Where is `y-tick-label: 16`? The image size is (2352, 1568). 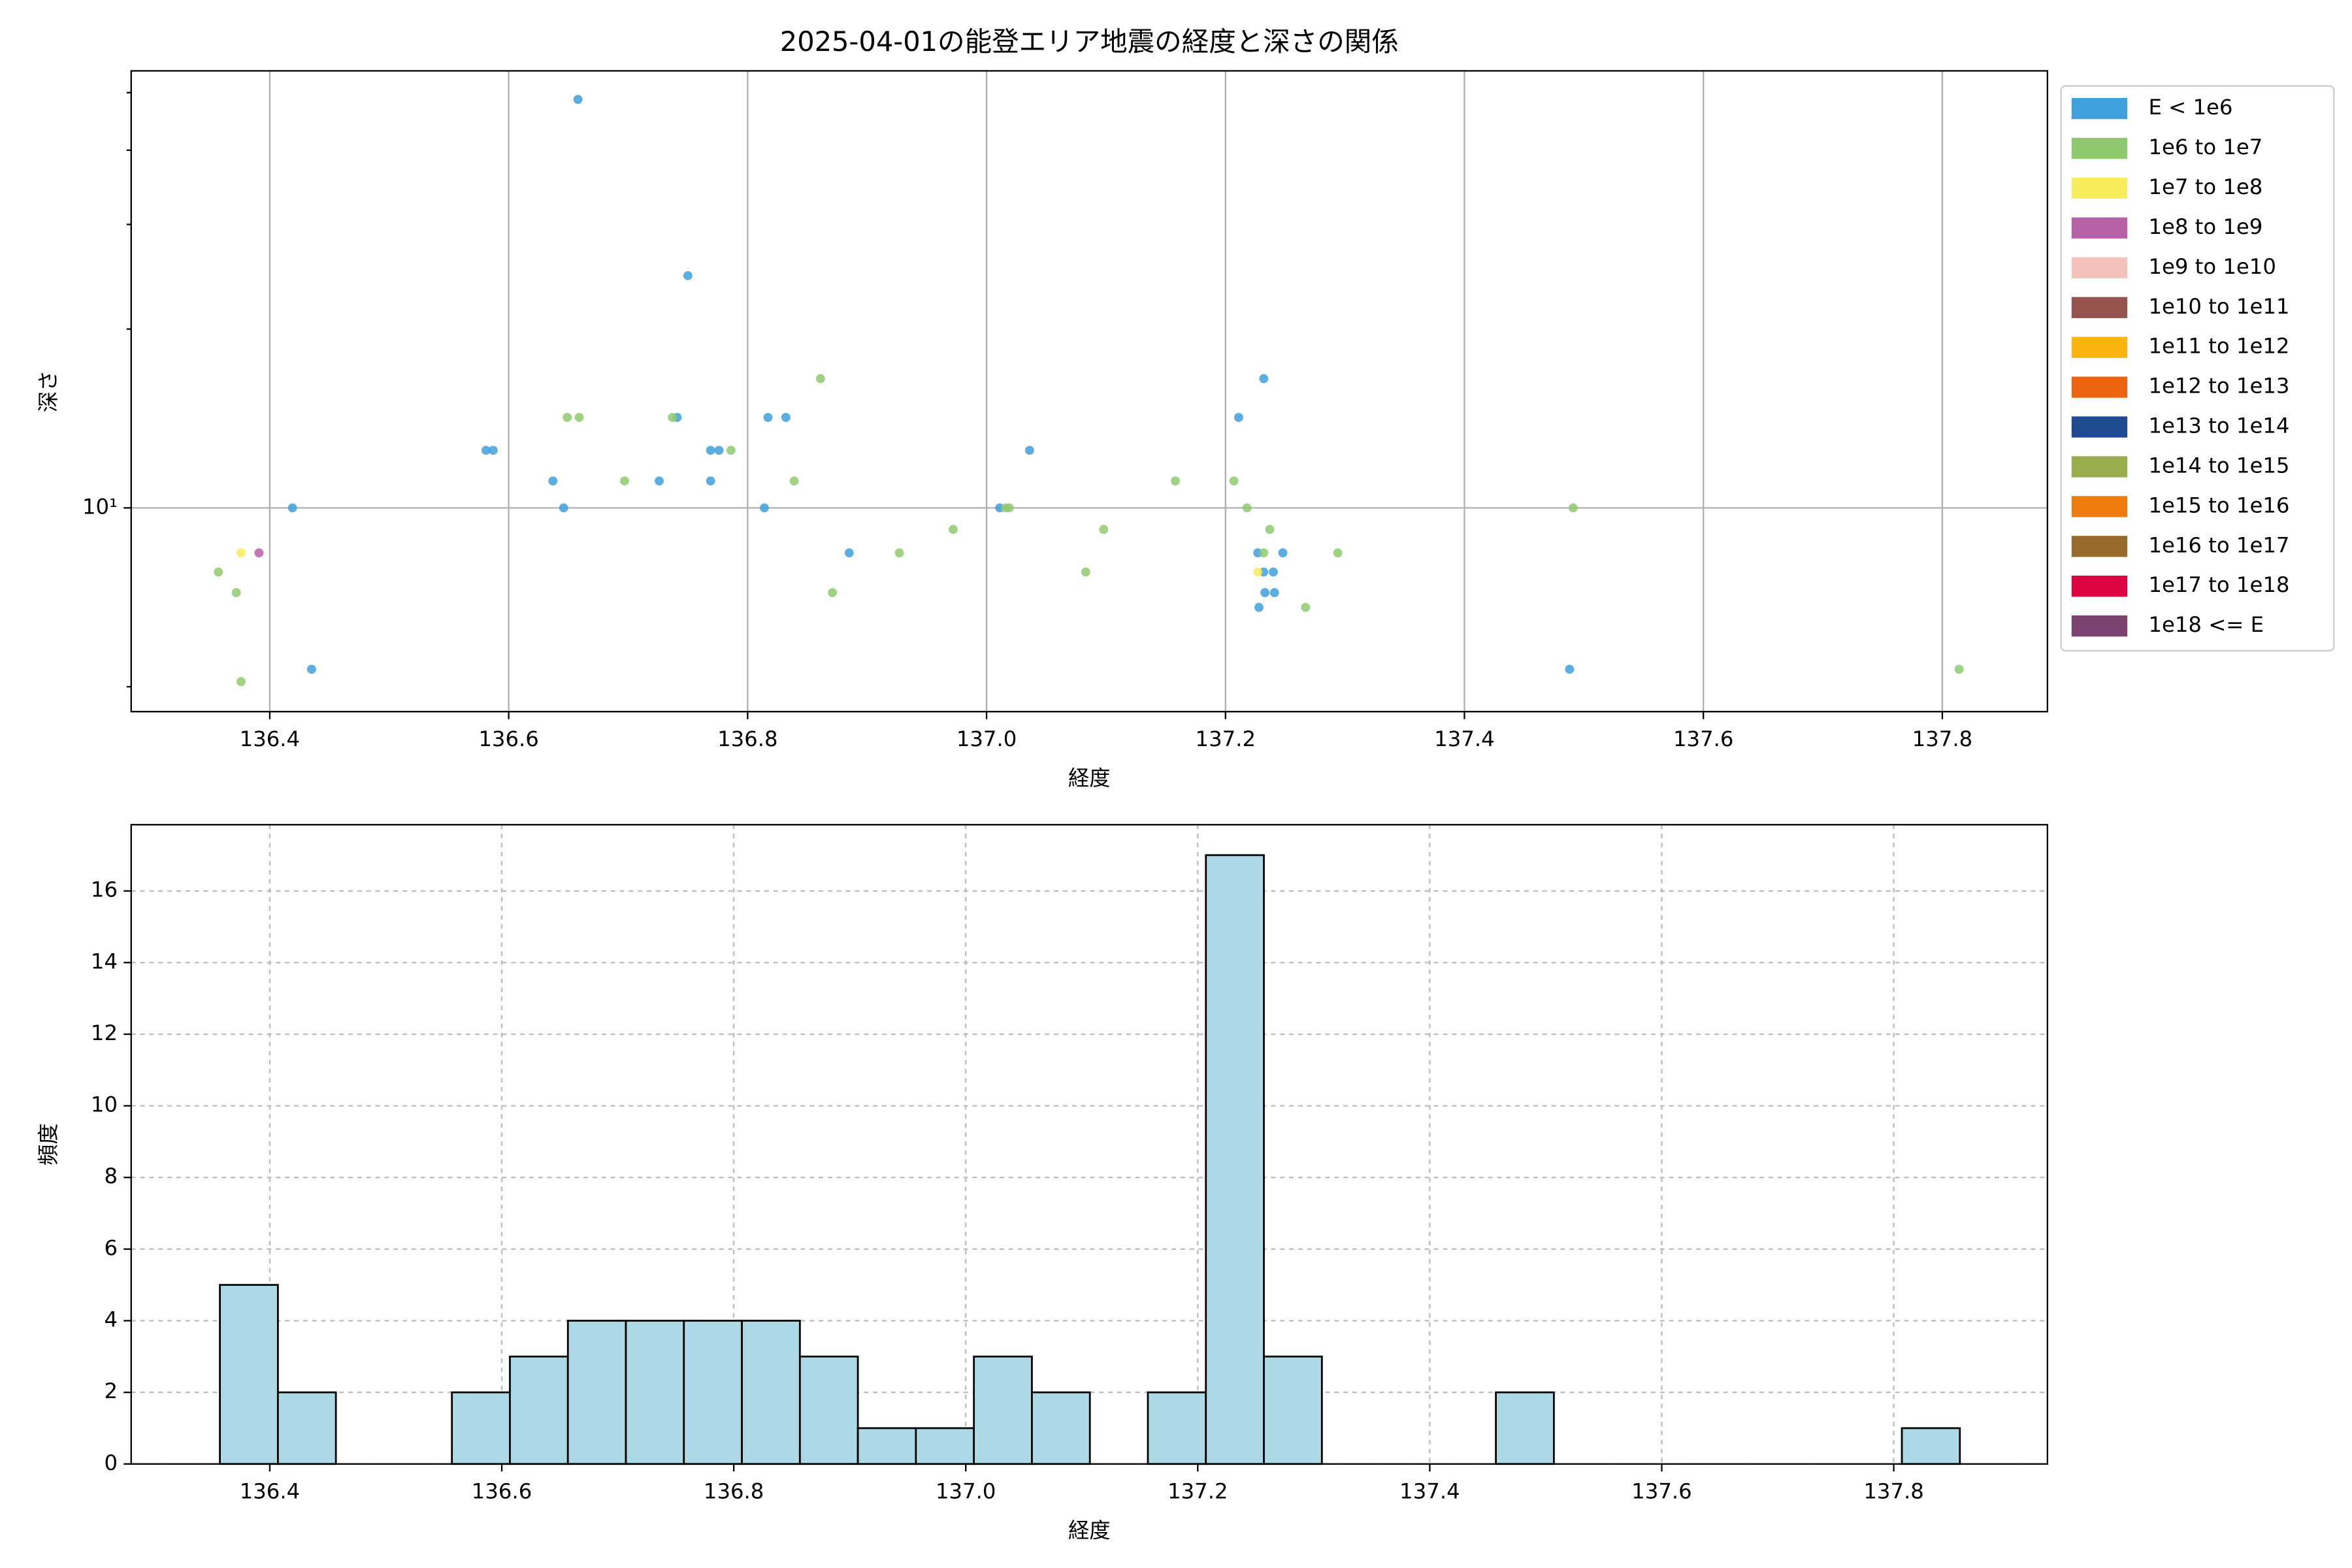 y-tick-label: 16 is located at coordinates (104, 889).